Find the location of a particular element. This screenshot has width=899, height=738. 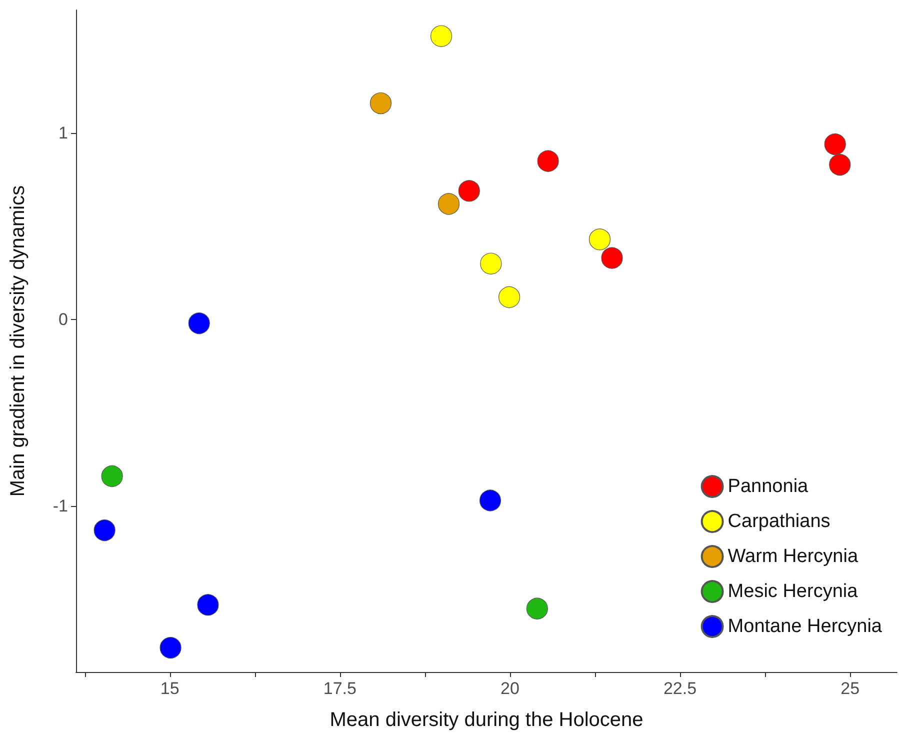

legend-label: Mesic Hercynia is located at coordinates (793, 591).